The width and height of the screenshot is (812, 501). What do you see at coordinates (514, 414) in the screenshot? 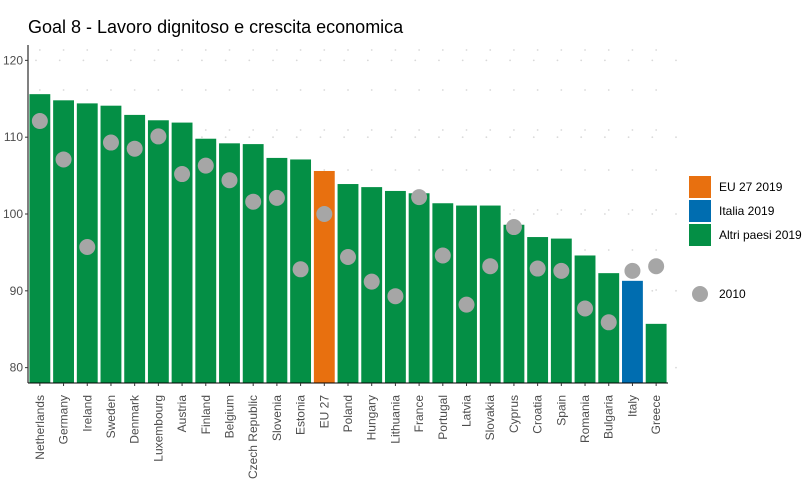
I see `x-tick-label: Cyprus` at bounding box center [514, 414].